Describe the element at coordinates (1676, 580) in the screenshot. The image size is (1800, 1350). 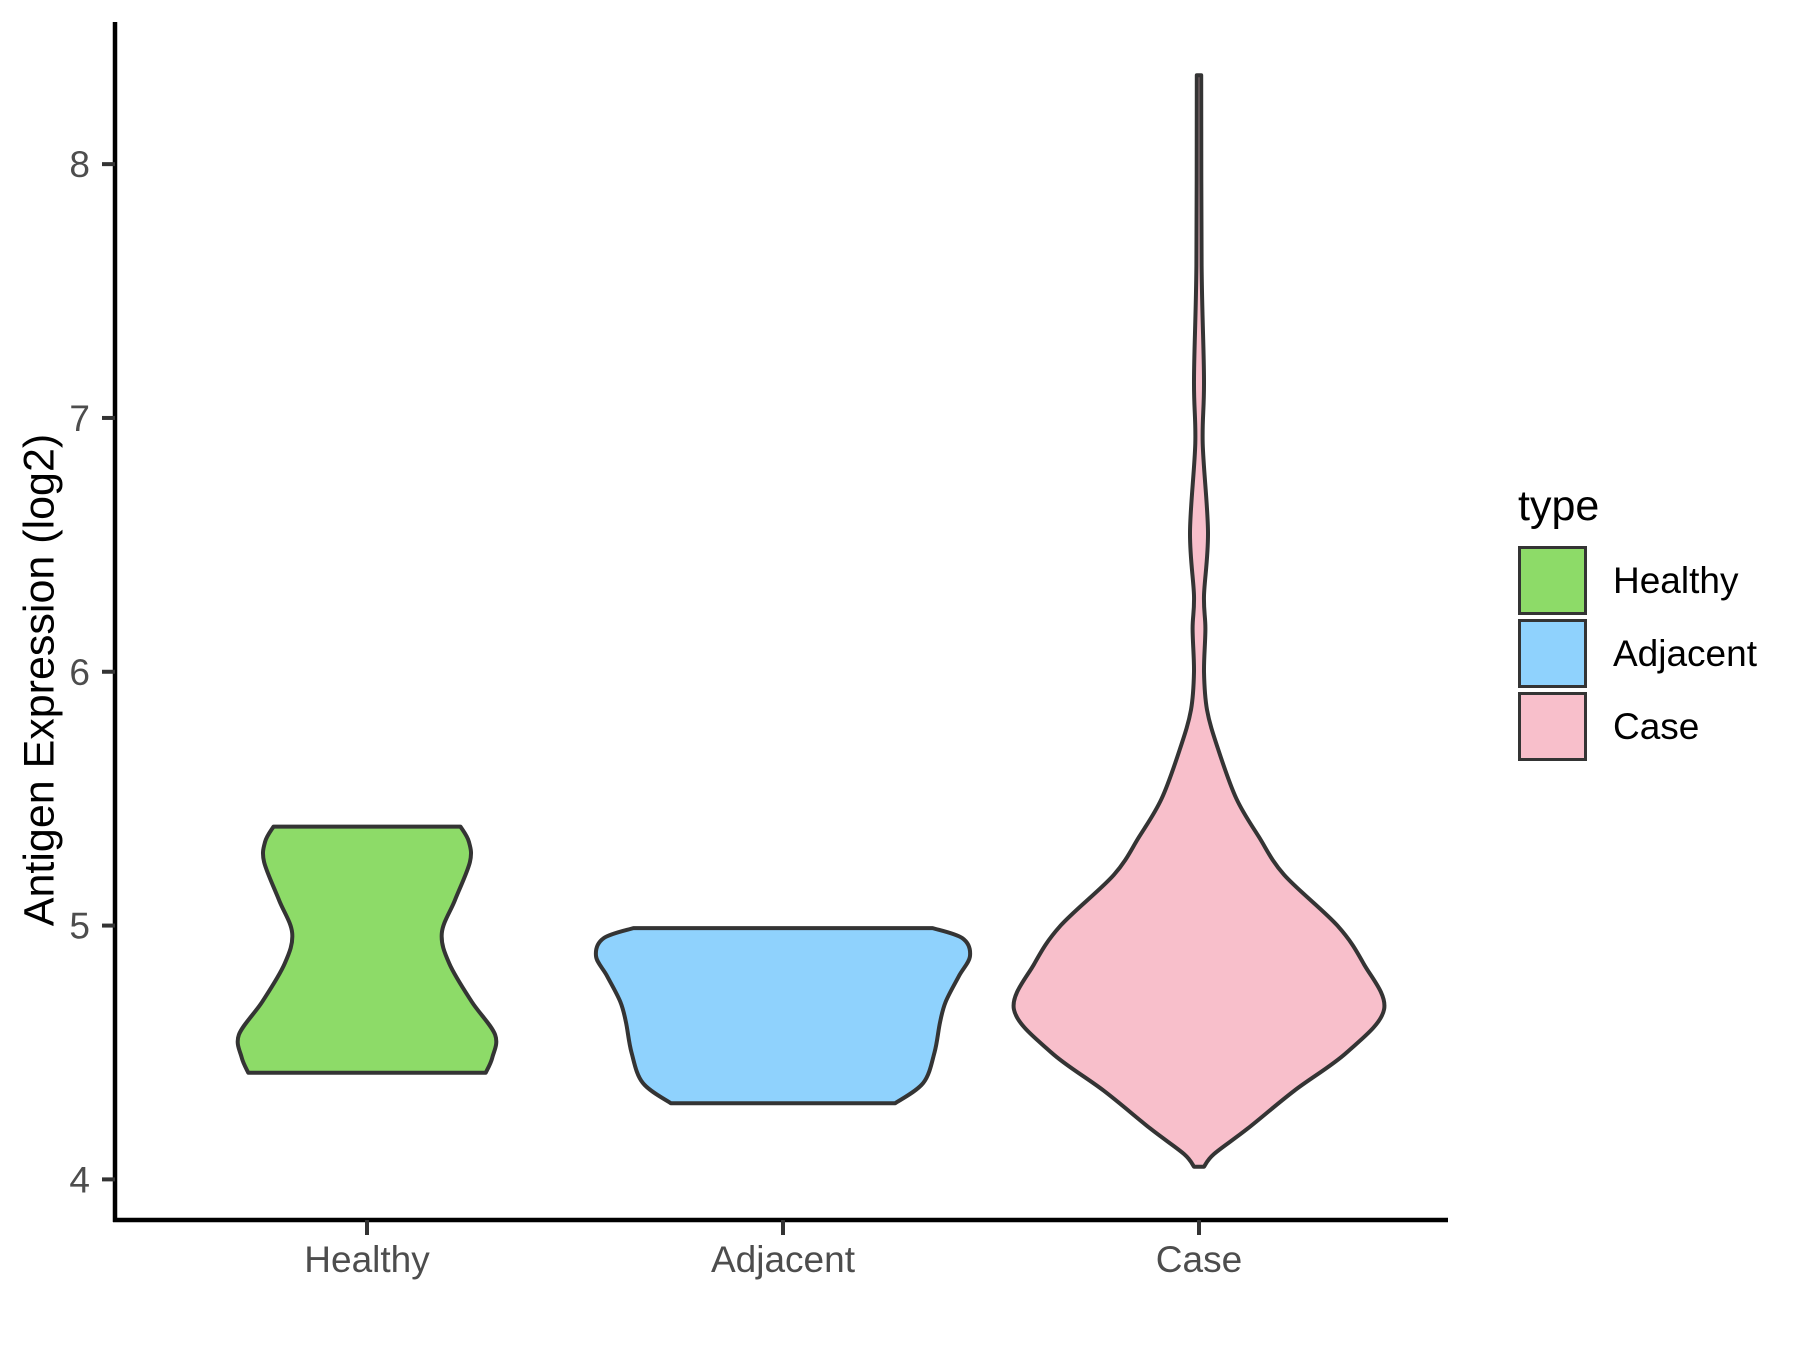
I see `legend-label-healthy: Healthy` at that location.